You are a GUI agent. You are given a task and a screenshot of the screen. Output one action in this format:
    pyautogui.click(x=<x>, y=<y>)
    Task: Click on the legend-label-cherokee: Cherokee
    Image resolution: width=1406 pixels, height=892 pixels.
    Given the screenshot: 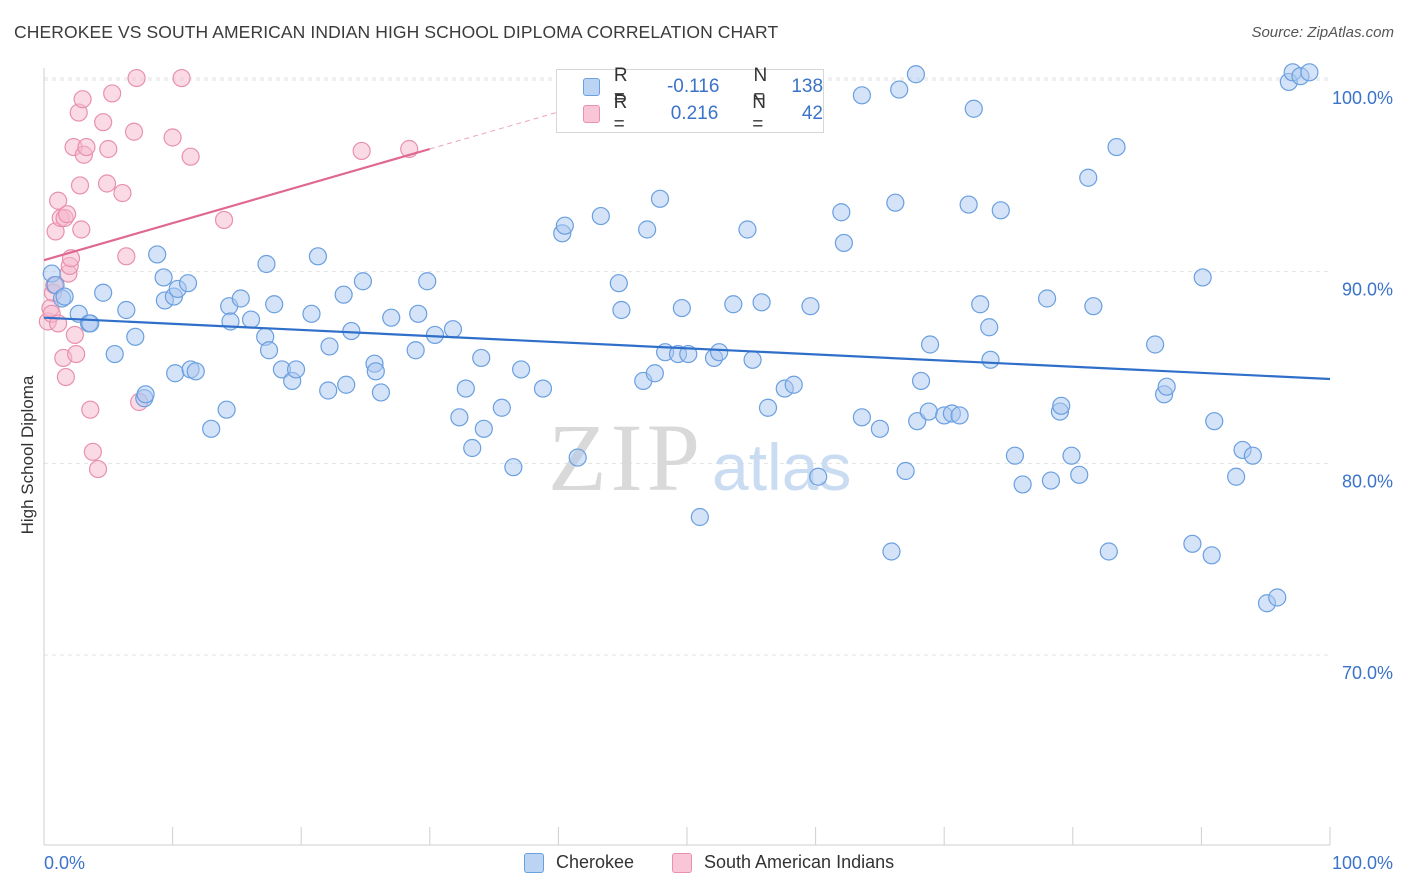 What is the action you would take?
    pyautogui.click(x=595, y=862)
    